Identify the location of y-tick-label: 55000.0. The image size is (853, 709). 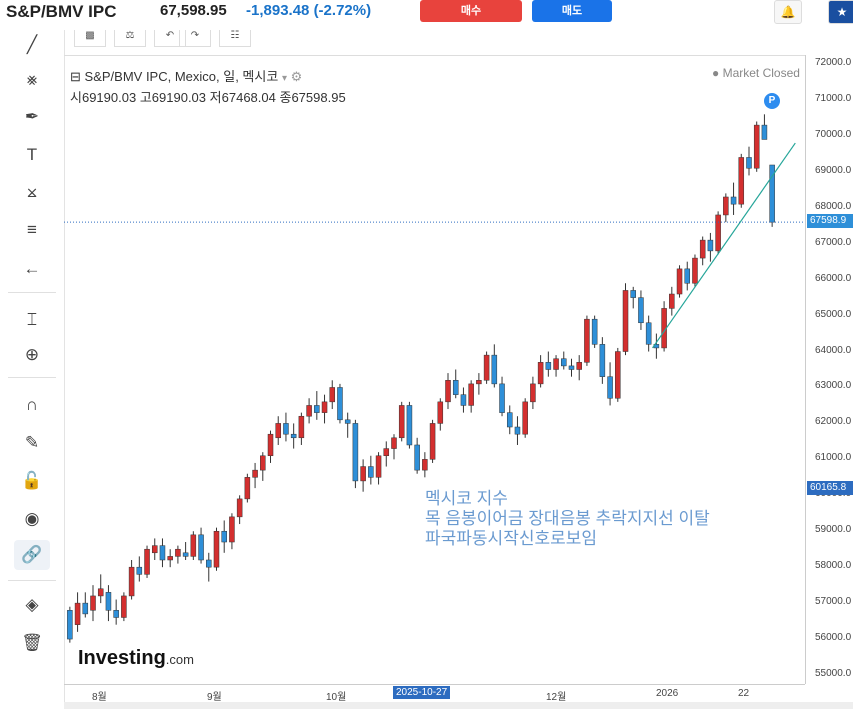
(833, 673).